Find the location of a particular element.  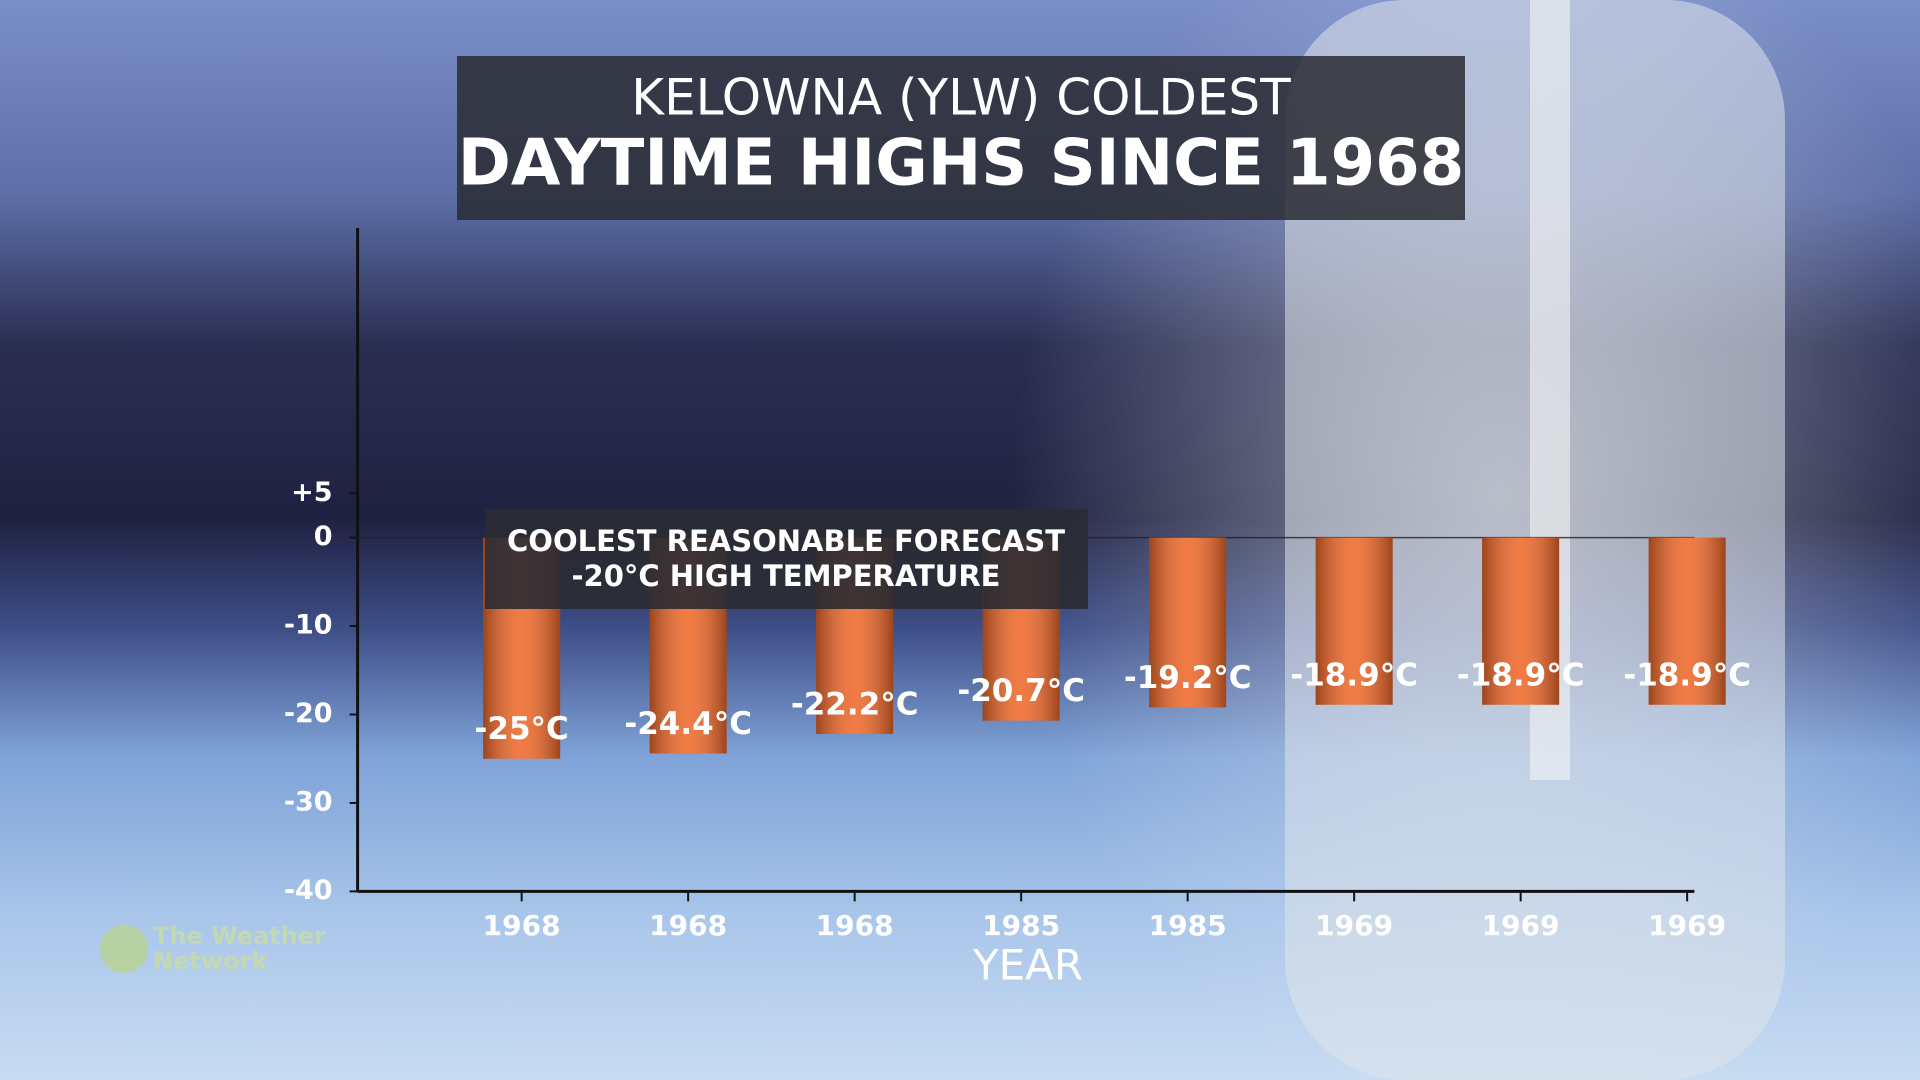

y-tick-label: -40 is located at coordinates (308, 890).